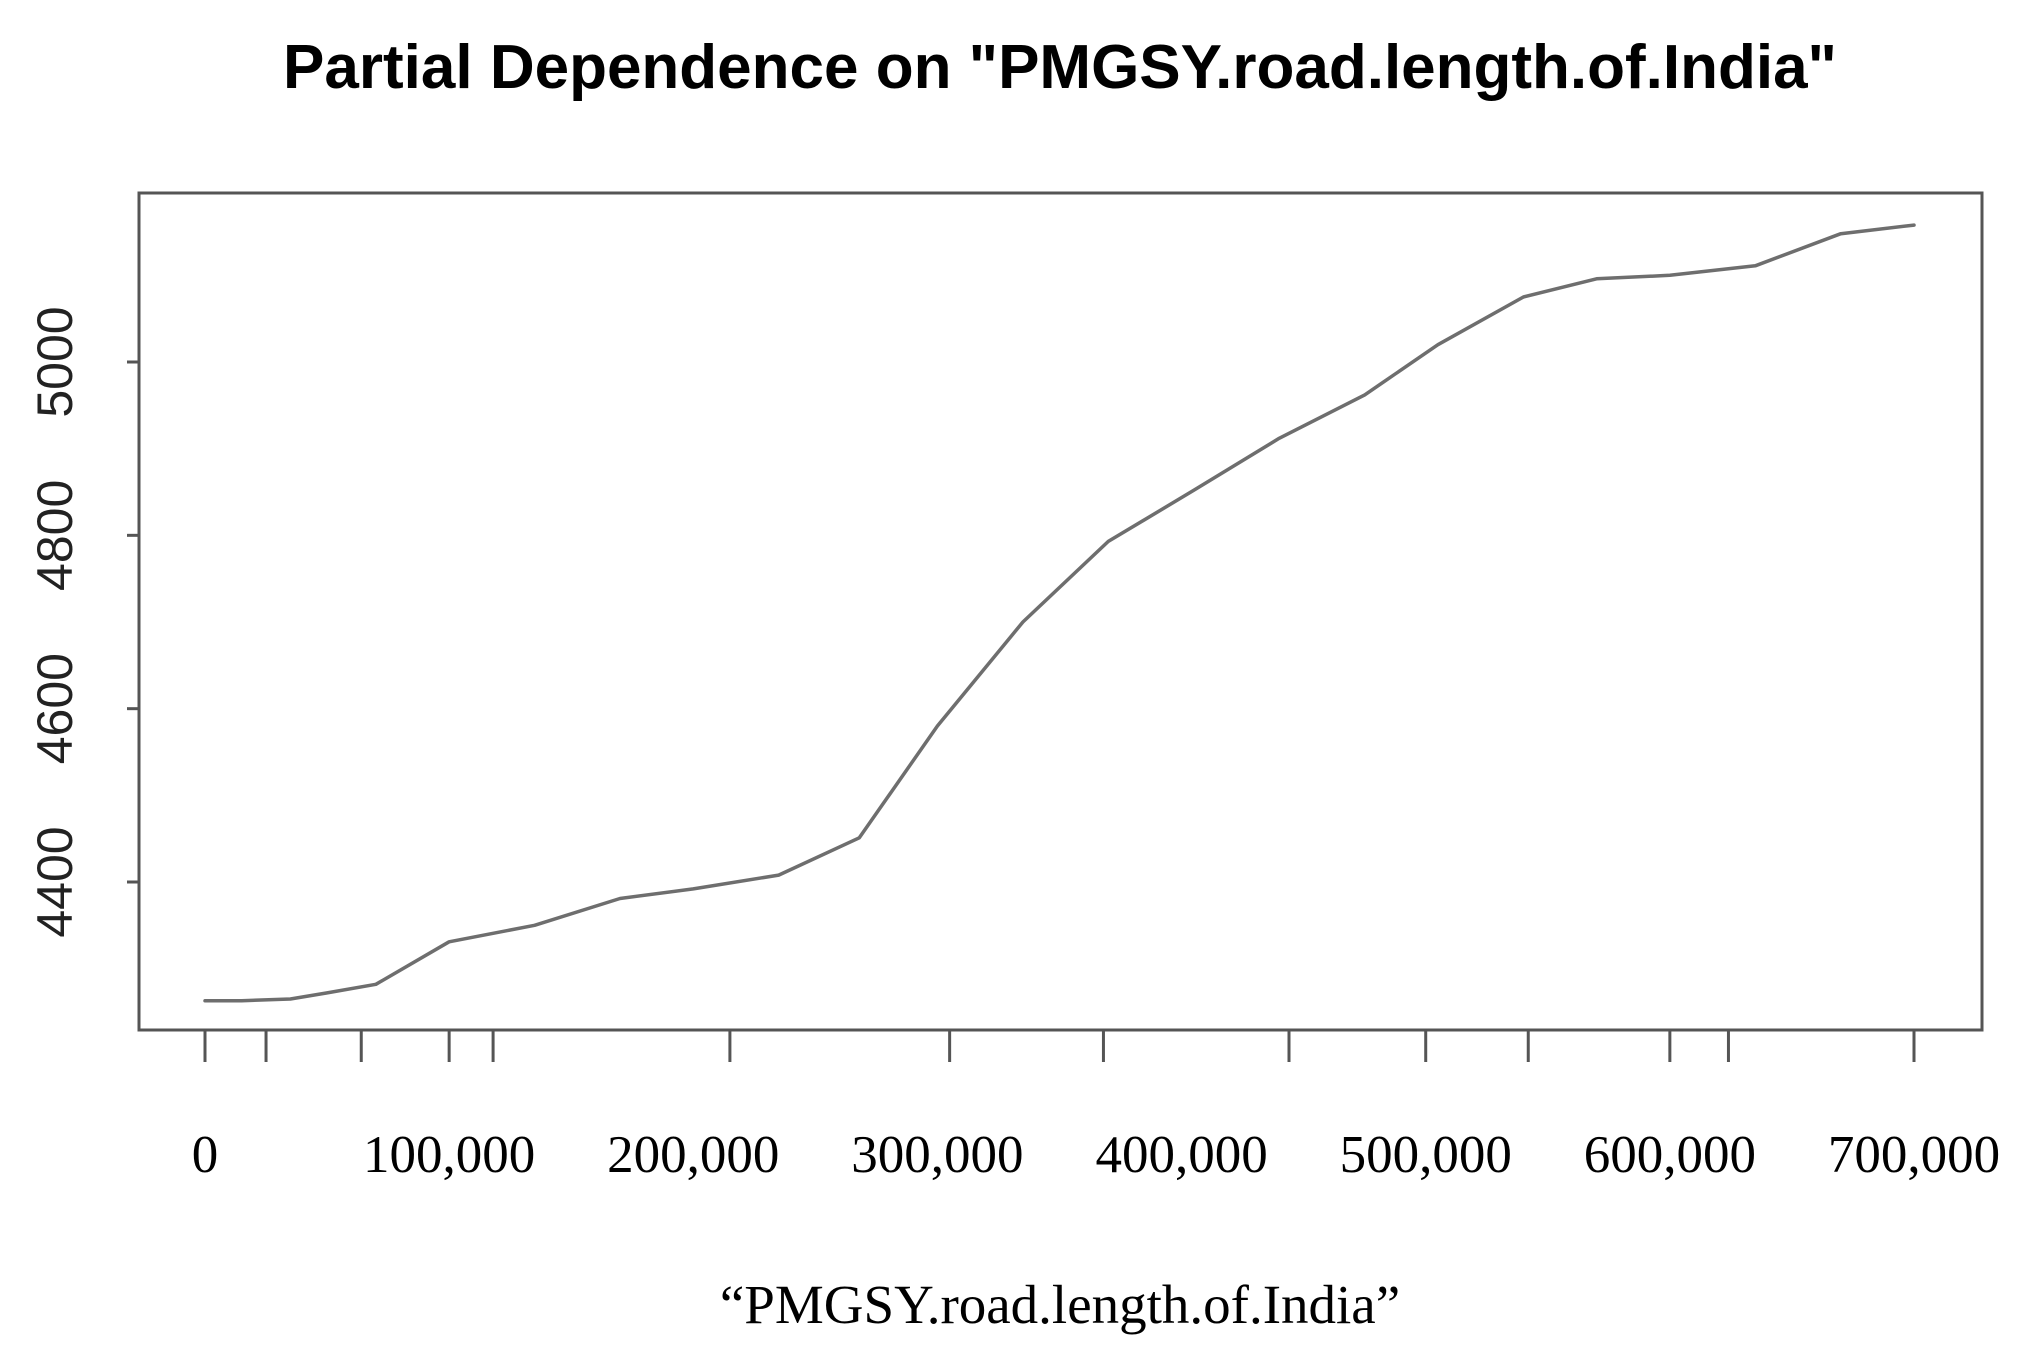  What do you see at coordinates (1670, 1155) in the screenshot?
I see `x-tick-label: 600,000` at bounding box center [1670, 1155].